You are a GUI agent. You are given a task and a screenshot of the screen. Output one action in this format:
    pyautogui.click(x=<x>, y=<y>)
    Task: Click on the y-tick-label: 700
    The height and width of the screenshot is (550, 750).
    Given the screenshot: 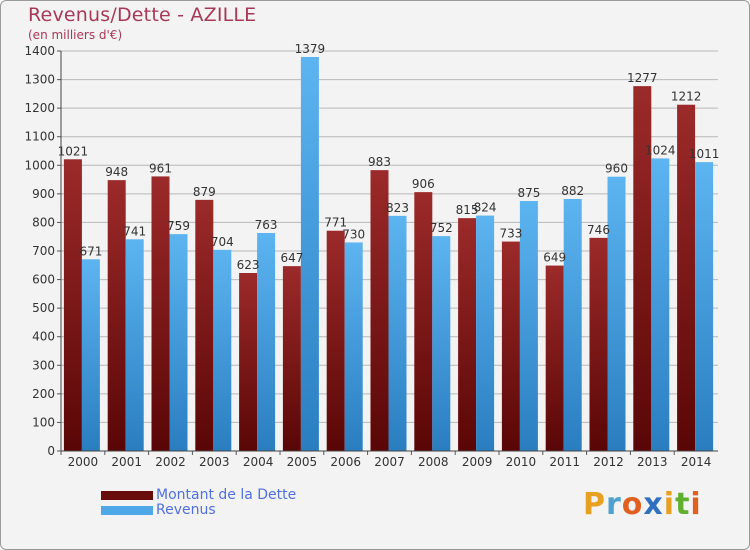 What is the action you would take?
    pyautogui.click(x=43, y=251)
    